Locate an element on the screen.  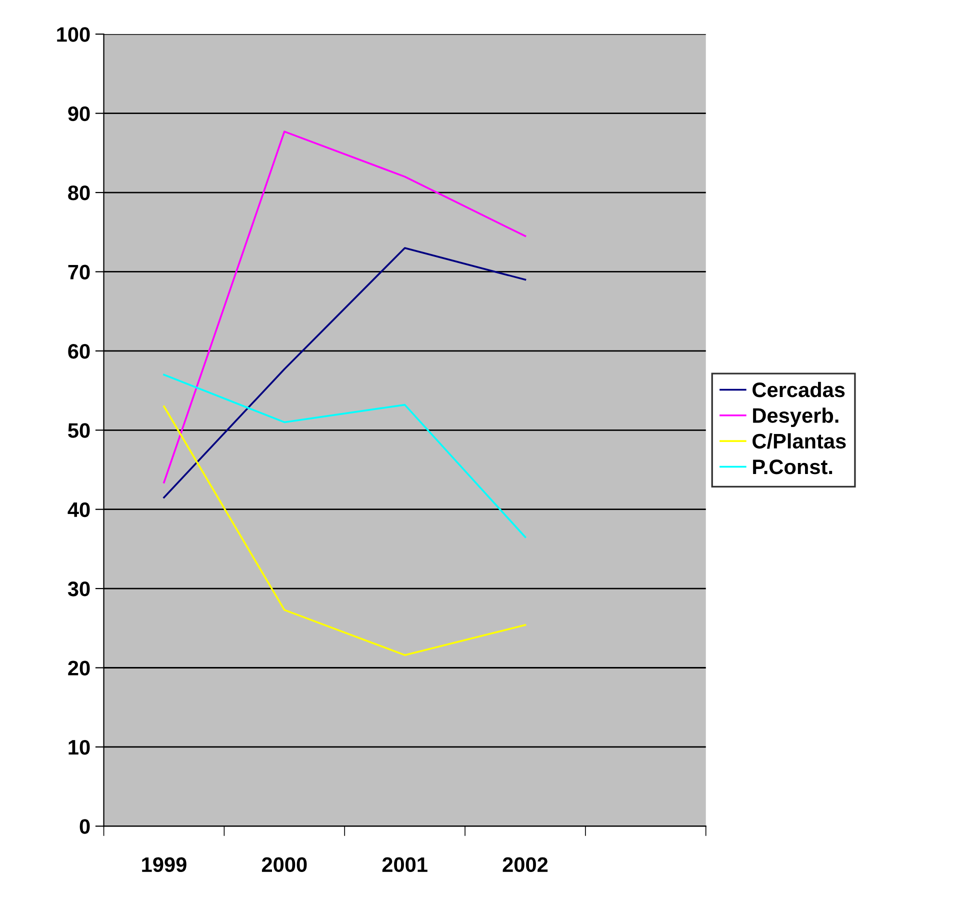
x-tick-label: 2001 is located at coordinates (405, 864).